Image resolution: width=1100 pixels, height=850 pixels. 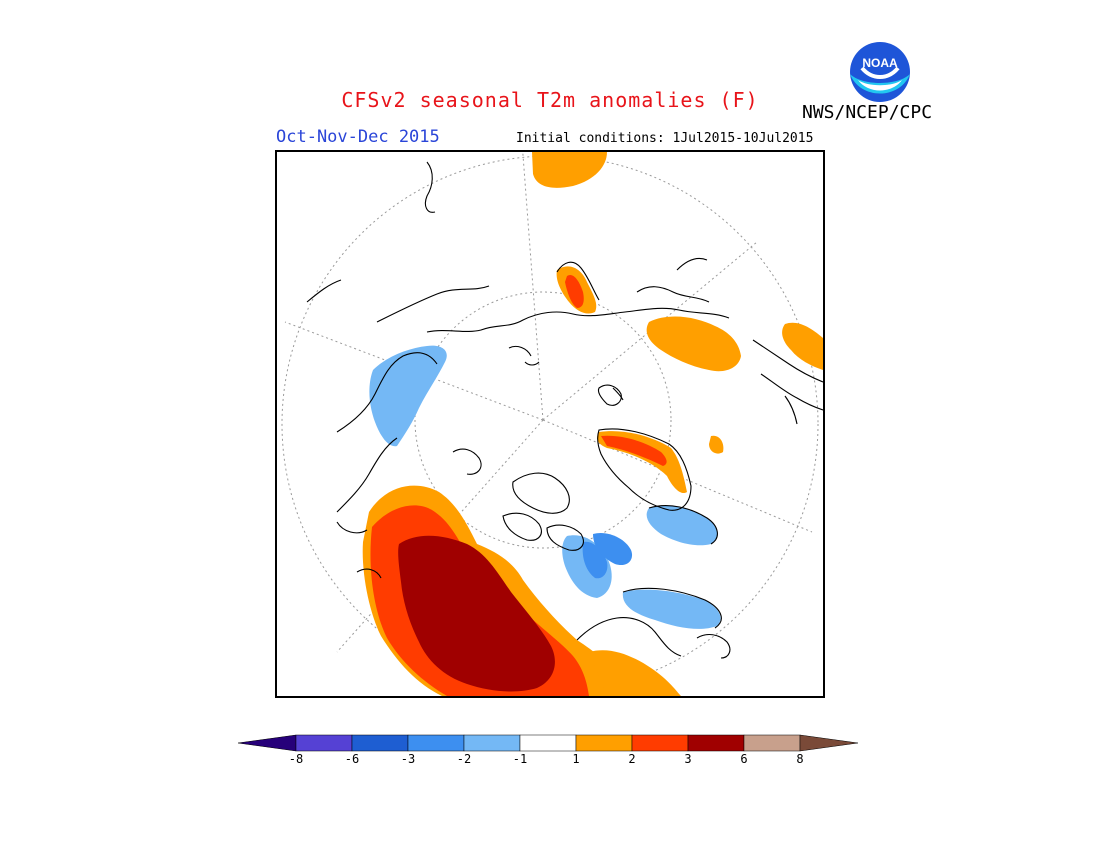 I want to click on colorbar-tick-label: 3, so click(x=688, y=759).